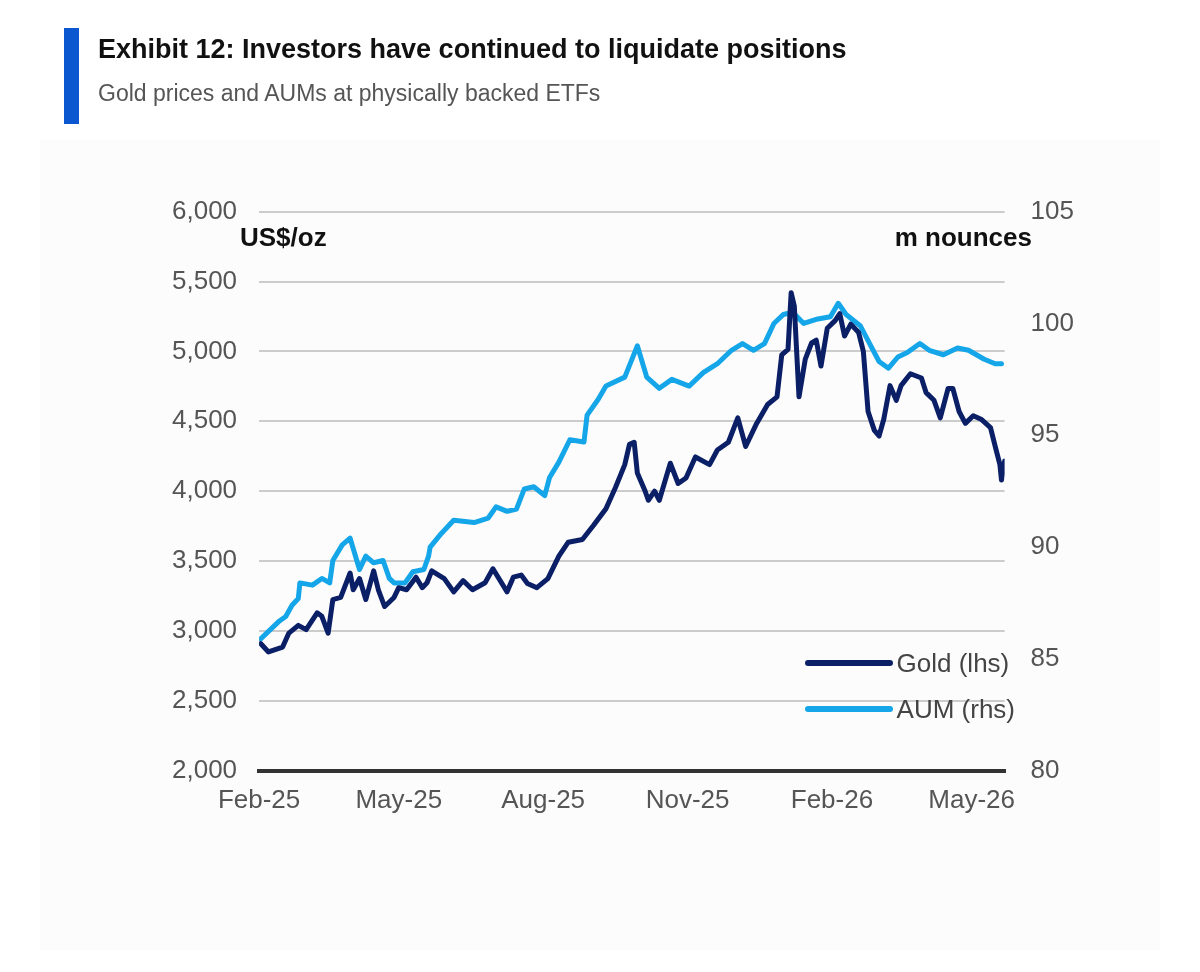  What do you see at coordinates (1052, 209) in the screenshot?
I see `y2-tick-label: 105` at bounding box center [1052, 209].